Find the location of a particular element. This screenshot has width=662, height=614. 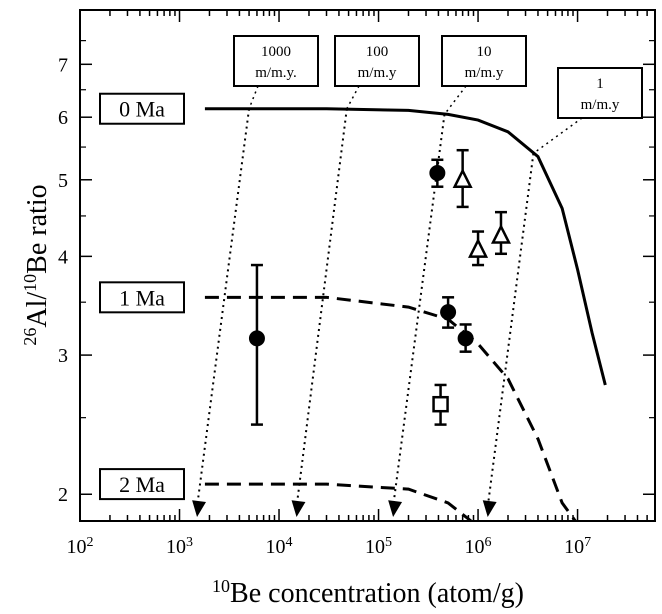

x-tick-label: 10² is located at coordinates (80, 547).